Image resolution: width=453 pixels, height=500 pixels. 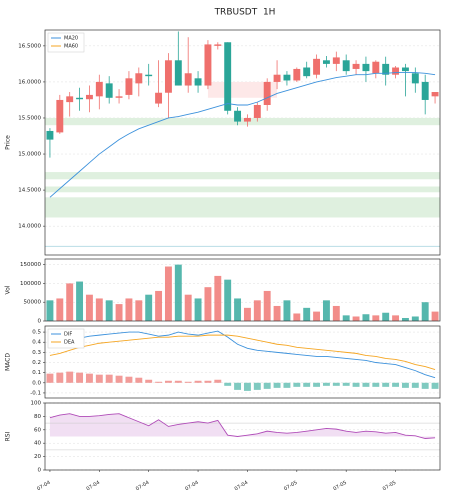 I want to click on y-tick-label: 80, so click(x=37, y=417).